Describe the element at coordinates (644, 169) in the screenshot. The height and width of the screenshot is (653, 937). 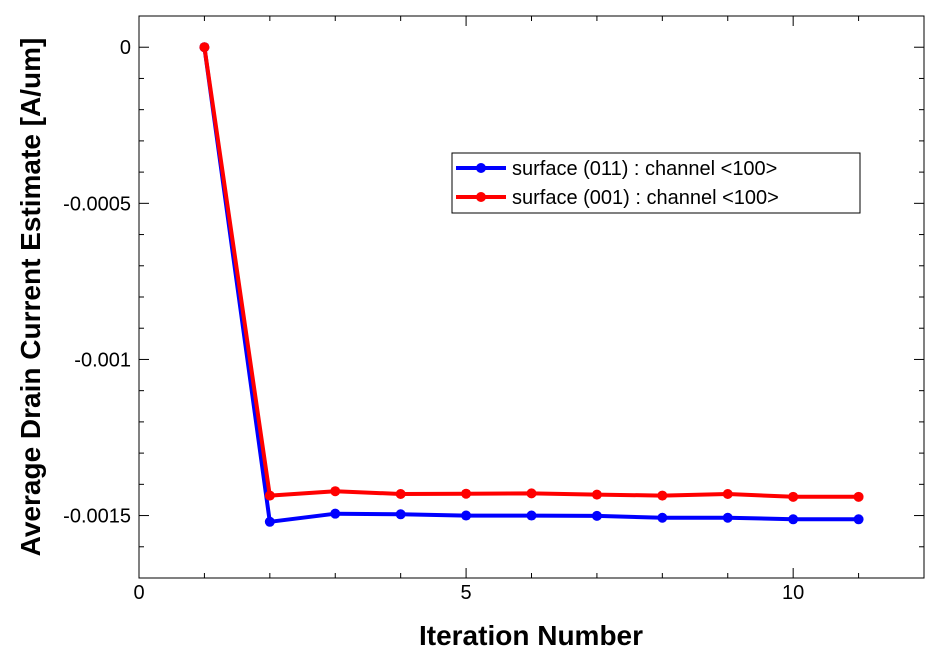
I see `legend-label-011: surface (011) : channel <100>` at that location.